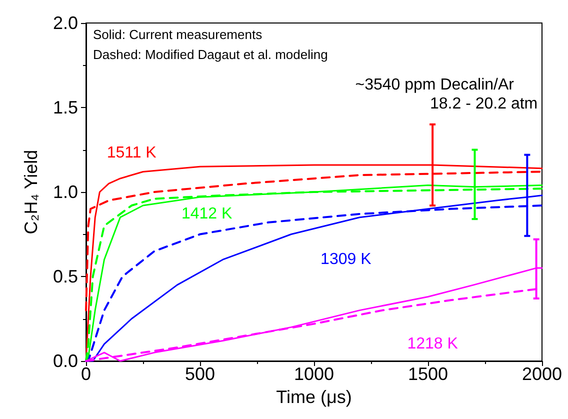  What do you see at coordinates (314, 396) in the screenshot?
I see `x-axis-title: Time (μs)` at bounding box center [314, 396].